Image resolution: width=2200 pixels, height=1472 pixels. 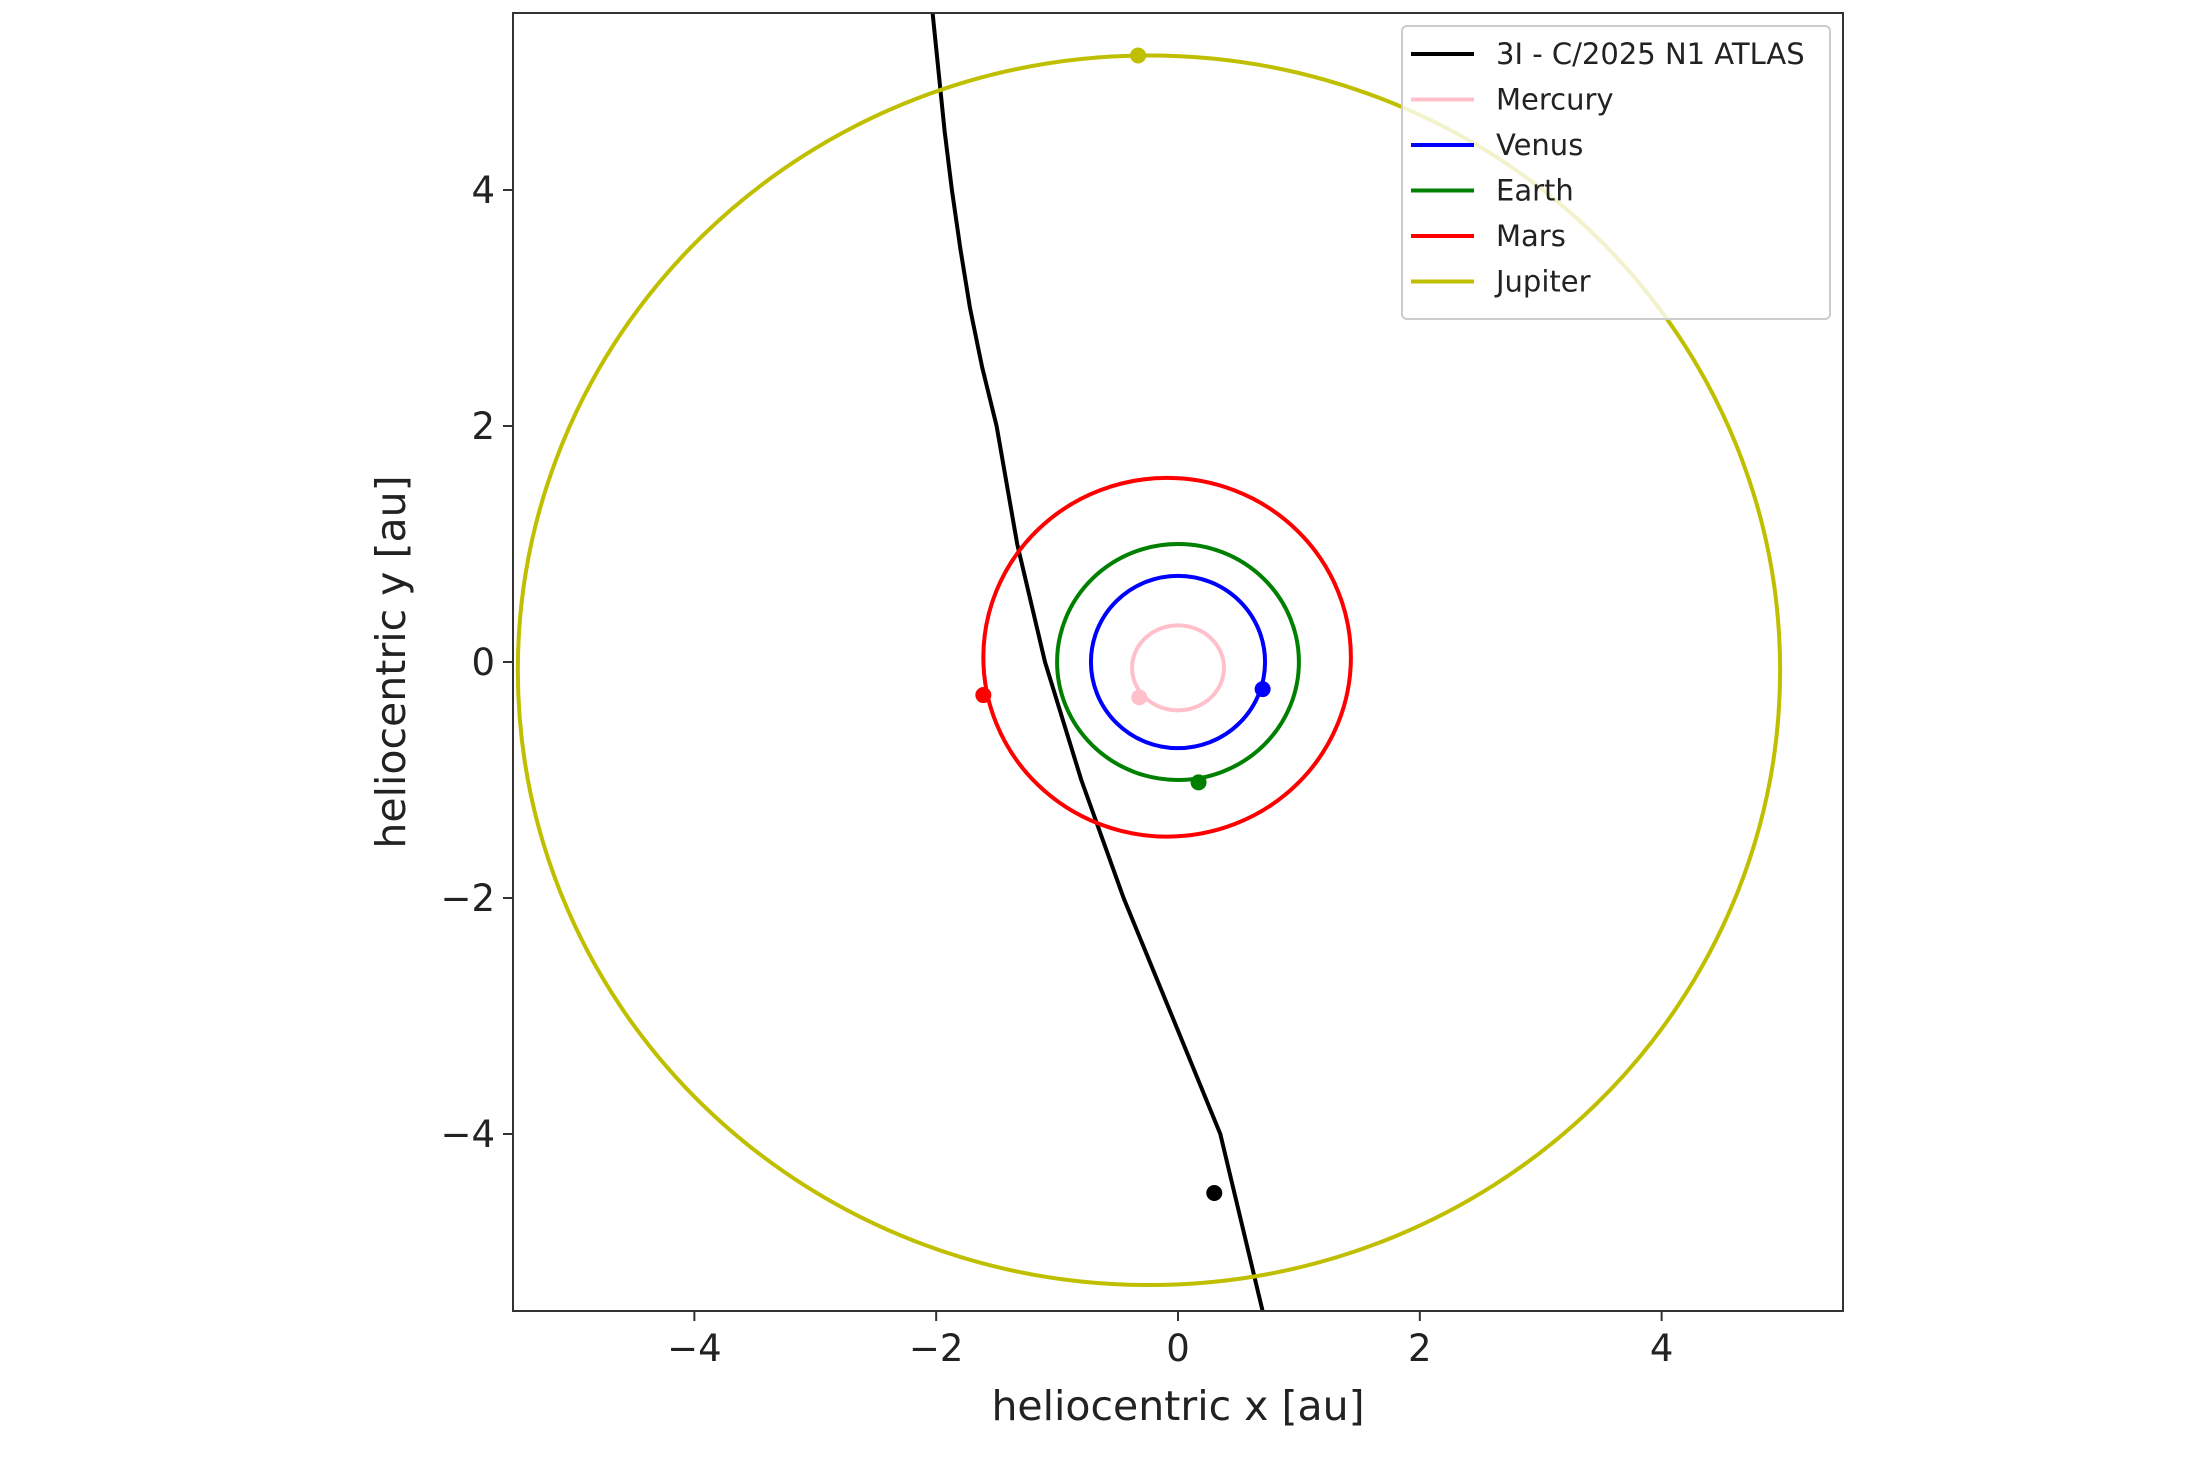 What do you see at coordinates (694, 1348) in the screenshot?
I see `x-tick-label: −4` at bounding box center [694, 1348].